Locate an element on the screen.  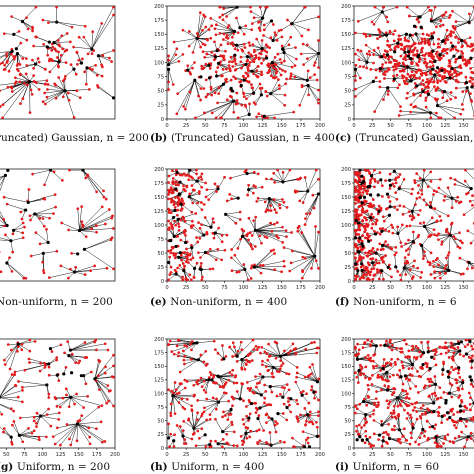
y-tick-label: 125 is located at coordinates (346, 49).